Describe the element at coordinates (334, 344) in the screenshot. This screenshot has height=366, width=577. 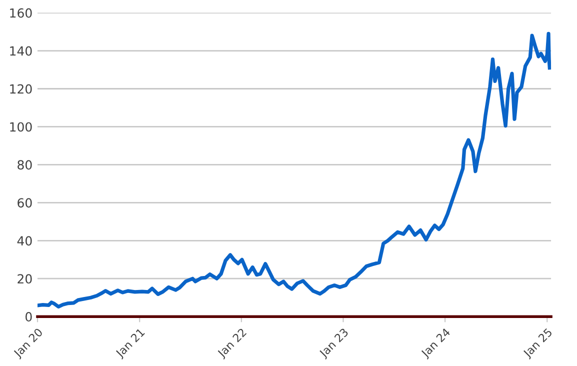
I see `x-tick-label: Jan 23` at that location.